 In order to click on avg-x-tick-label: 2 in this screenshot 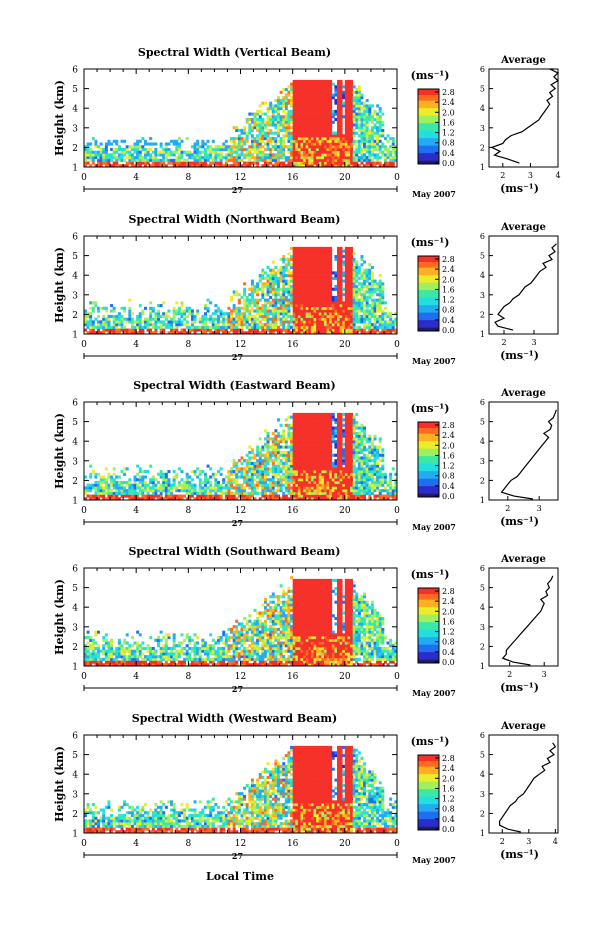, I will do `click(502, 841)`.